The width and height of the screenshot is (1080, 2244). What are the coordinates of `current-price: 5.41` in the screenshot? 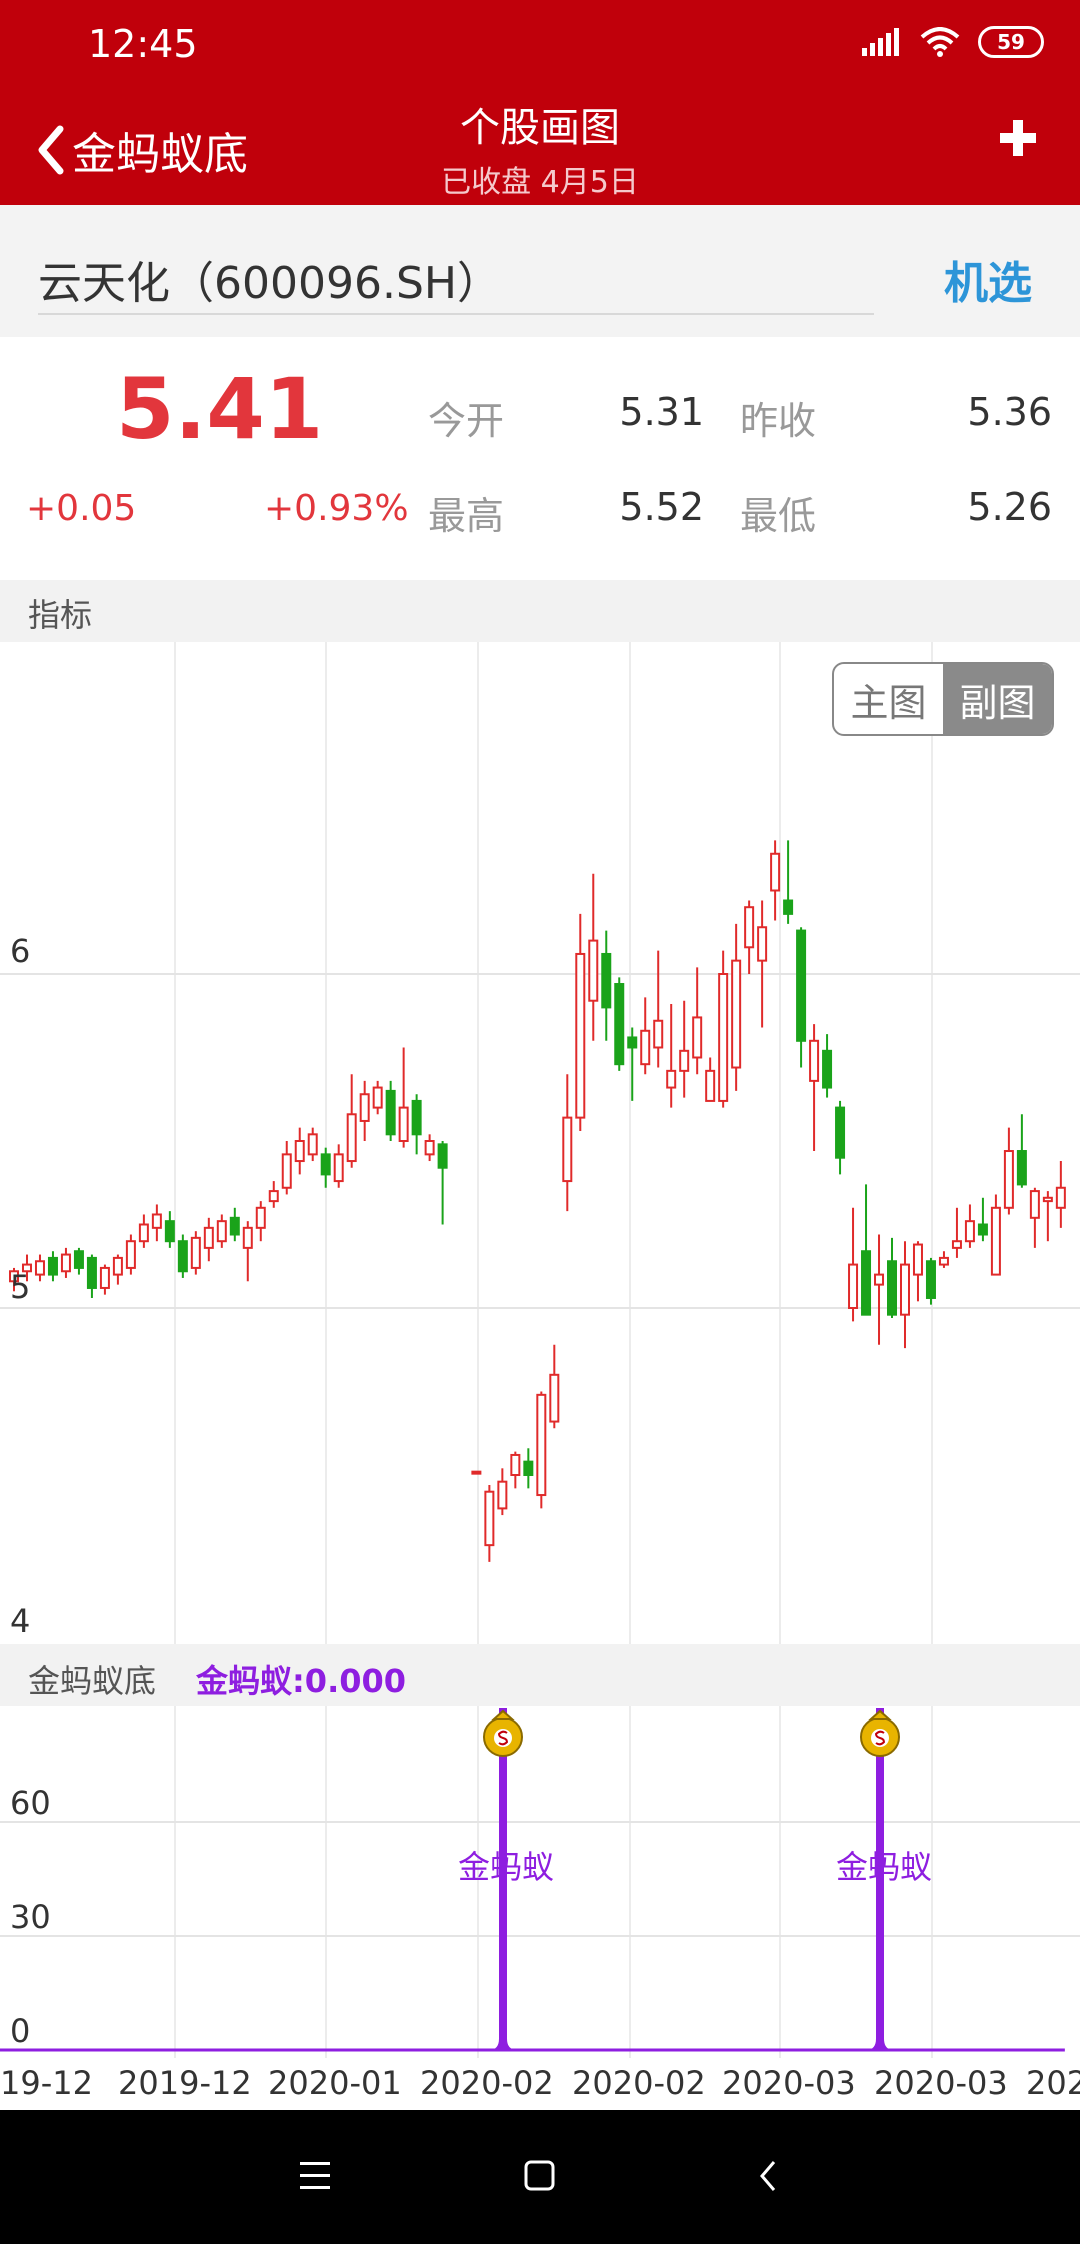 It's located at (220, 409).